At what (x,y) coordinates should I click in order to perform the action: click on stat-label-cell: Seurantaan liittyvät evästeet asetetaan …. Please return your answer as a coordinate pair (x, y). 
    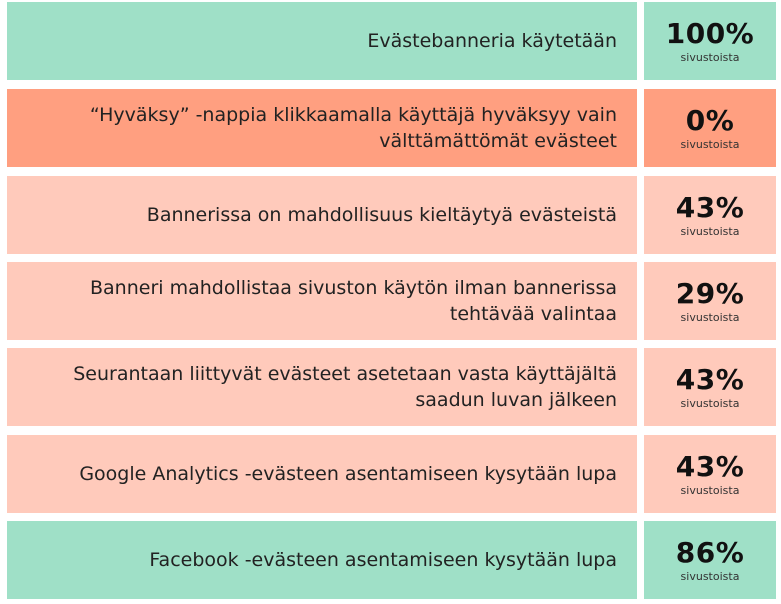
    Looking at the image, I should click on (322, 387).